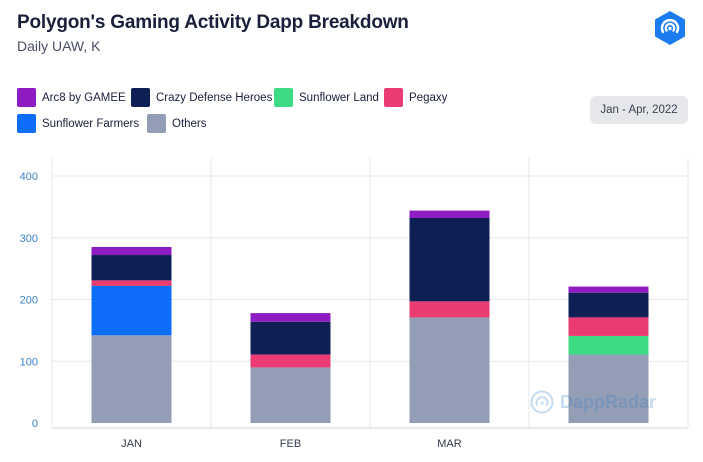 The width and height of the screenshot is (703, 462). What do you see at coordinates (84, 97) in the screenshot?
I see `legend-label: Arc8 by GAMEE` at bounding box center [84, 97].